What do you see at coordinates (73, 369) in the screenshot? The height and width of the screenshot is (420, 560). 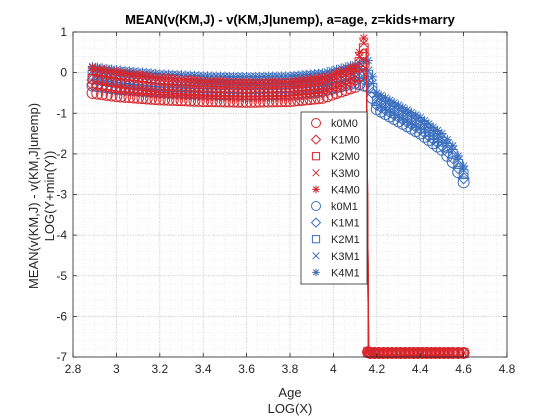 I see `x-tick-label: 2.8` at bounding box center [73, 369].